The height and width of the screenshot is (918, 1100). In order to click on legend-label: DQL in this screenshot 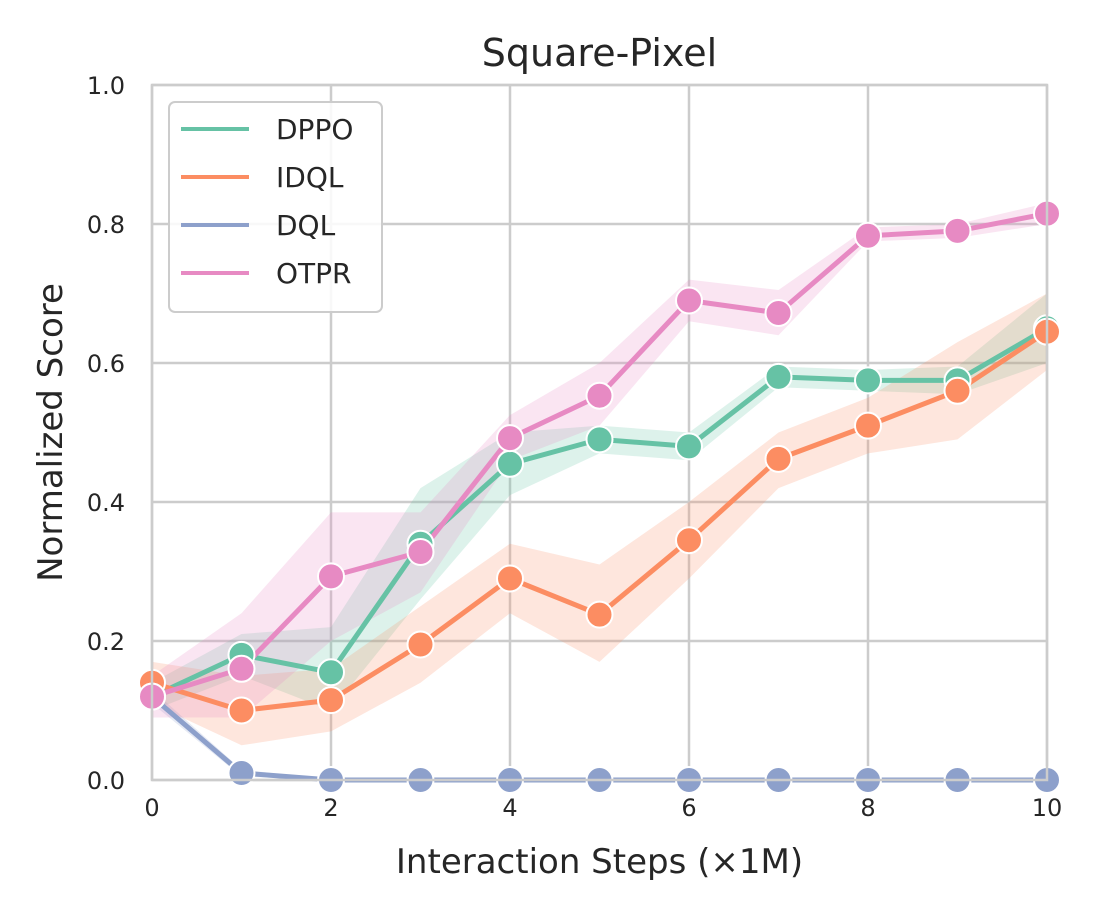, I will do `click(306, 225)`.